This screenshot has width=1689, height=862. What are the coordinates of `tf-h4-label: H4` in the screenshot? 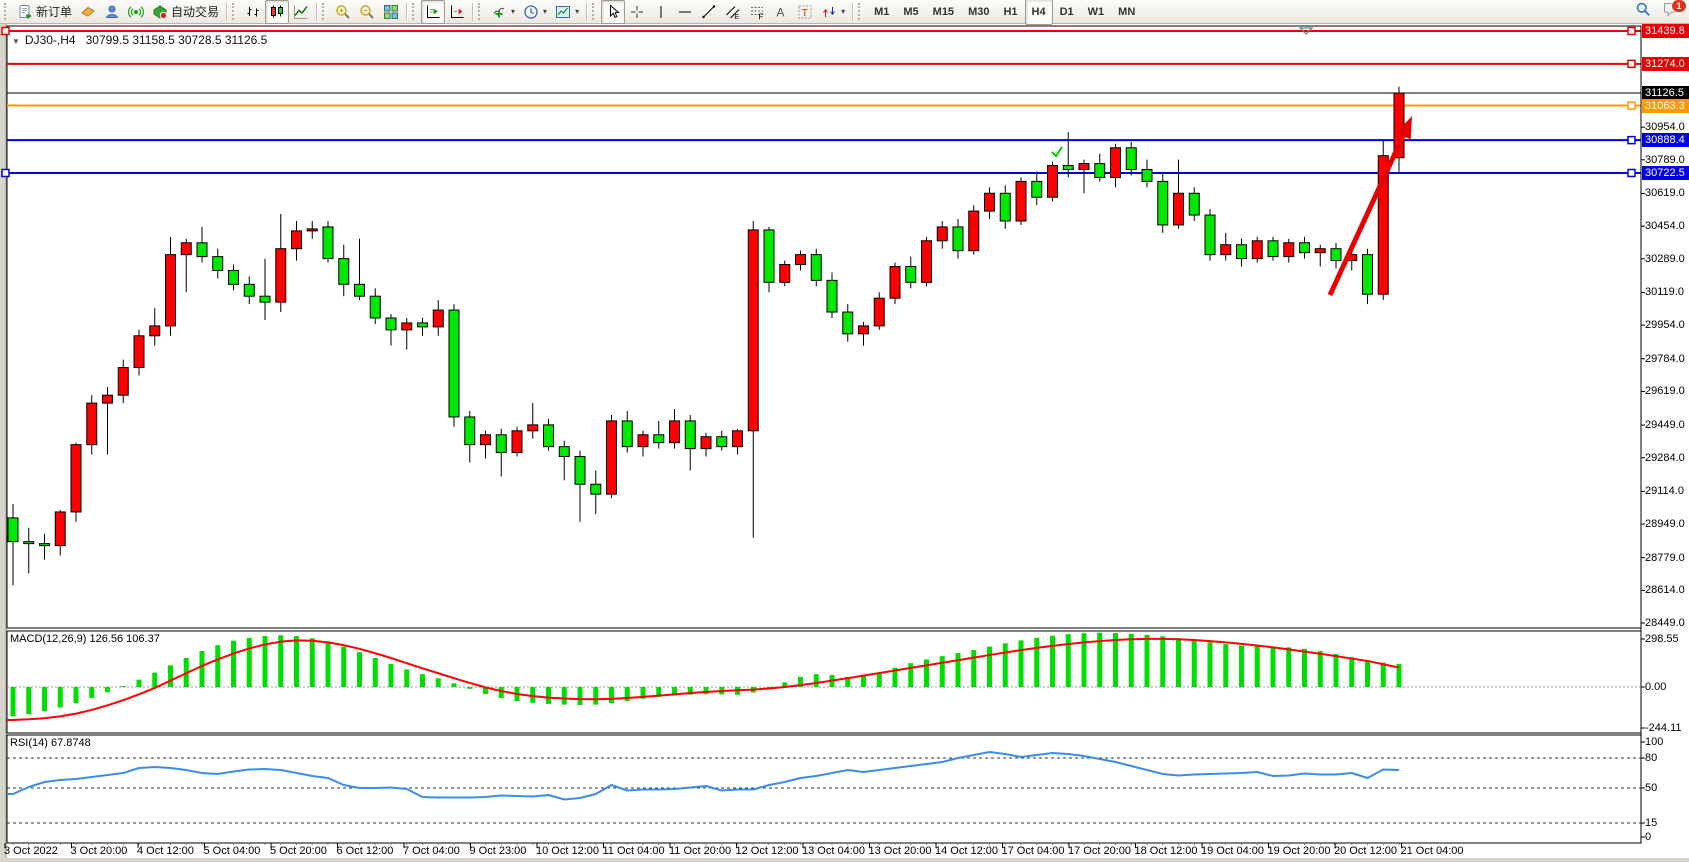 It's located at (1038, 11).